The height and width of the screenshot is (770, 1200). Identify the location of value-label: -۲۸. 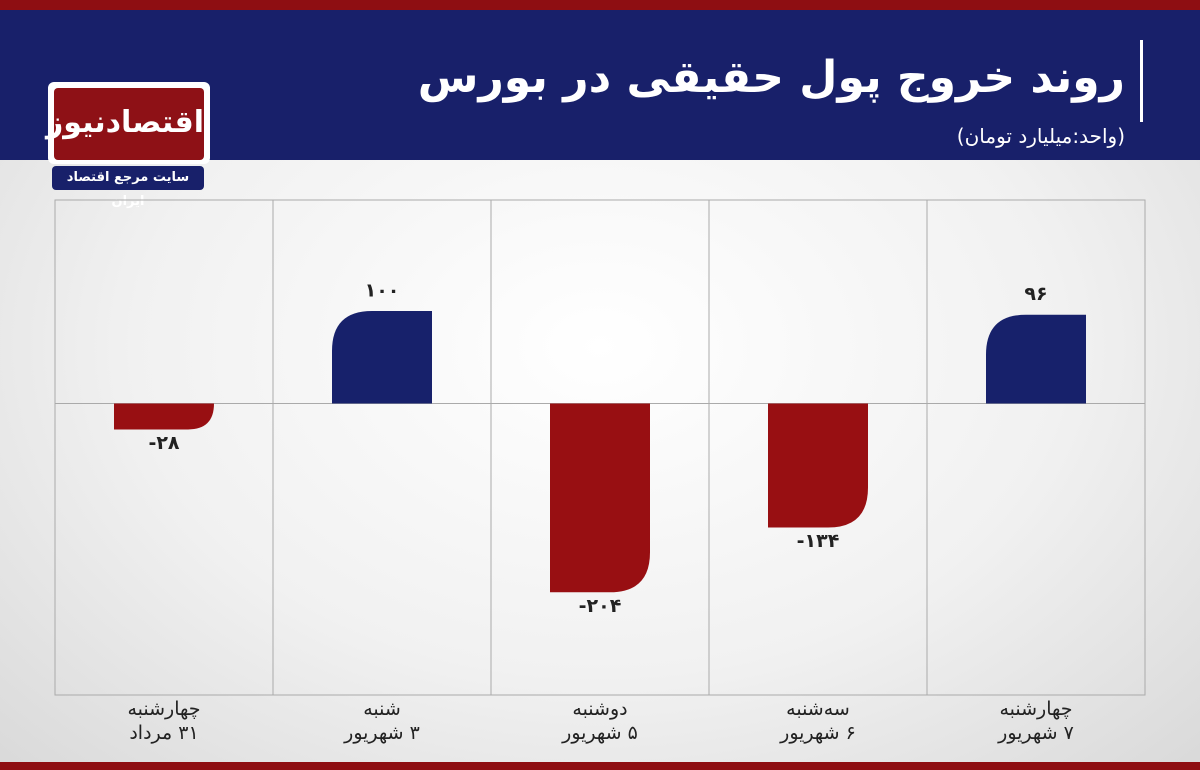
(163, 443).